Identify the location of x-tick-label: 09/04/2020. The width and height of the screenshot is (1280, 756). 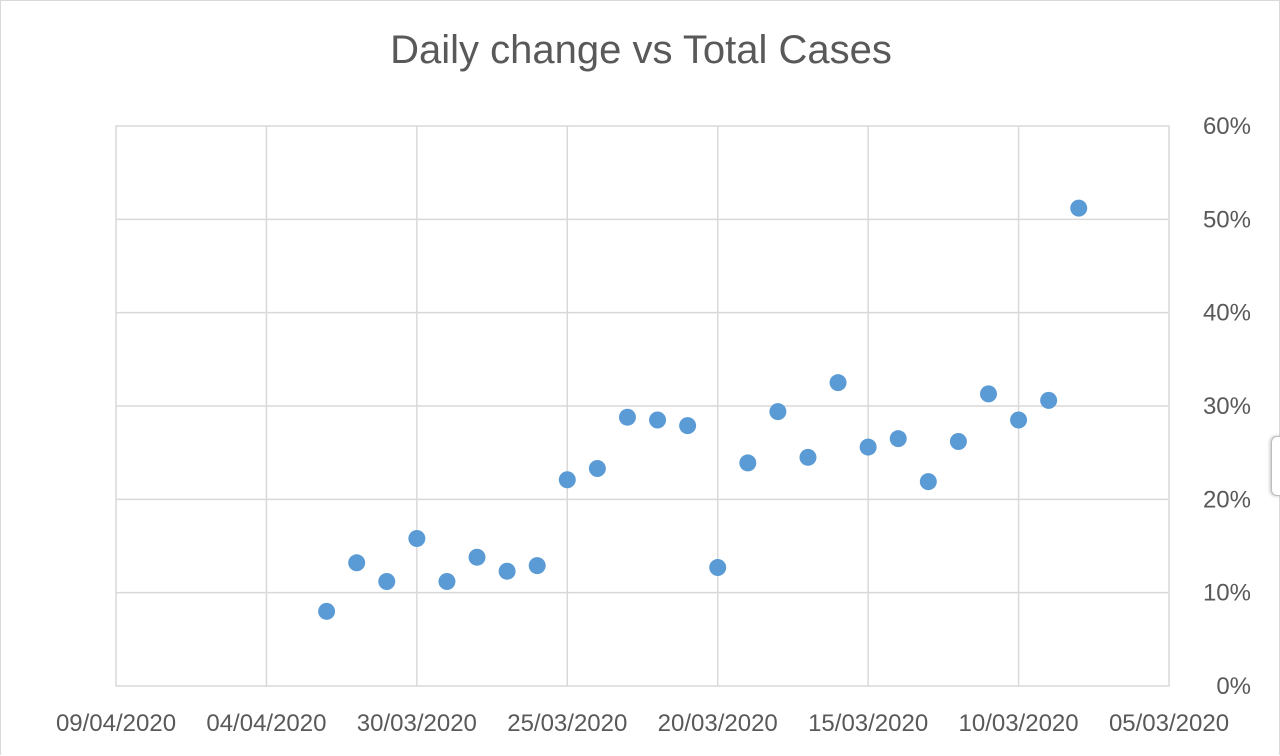
(116, 723).